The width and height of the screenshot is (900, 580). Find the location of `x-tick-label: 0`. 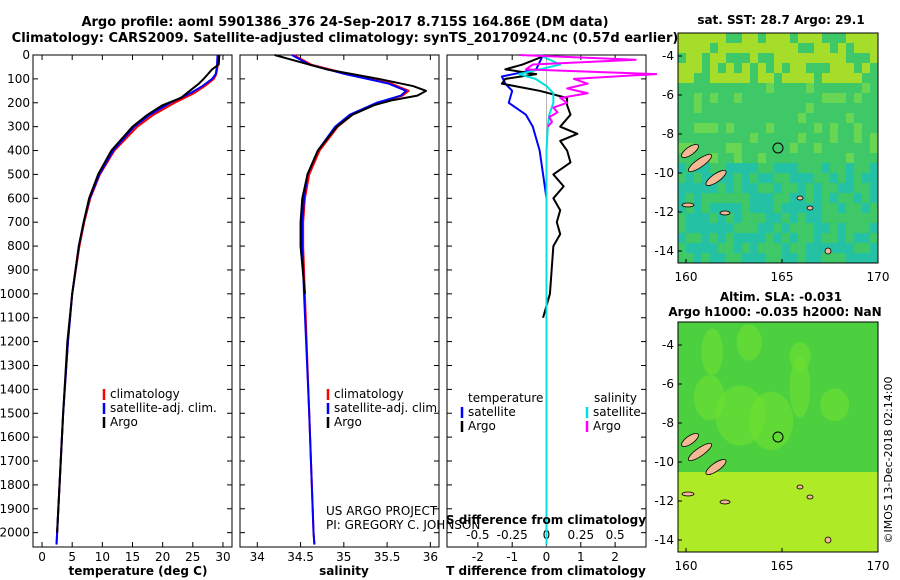

x-tick-label: 0 is located at coordinates (547, 557).